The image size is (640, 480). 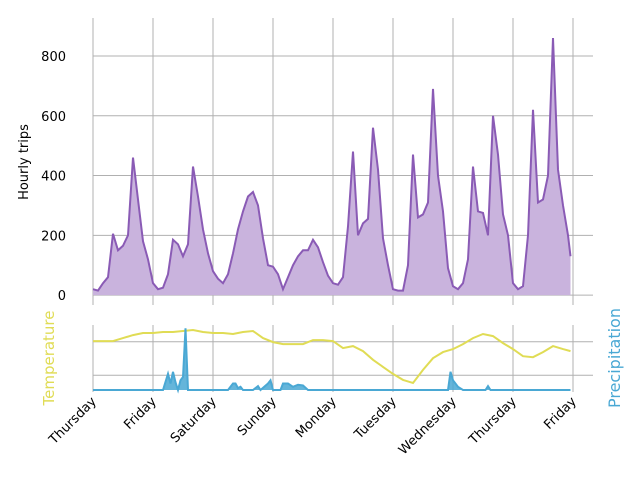 I want to click on area, so click(x=332, y=359).